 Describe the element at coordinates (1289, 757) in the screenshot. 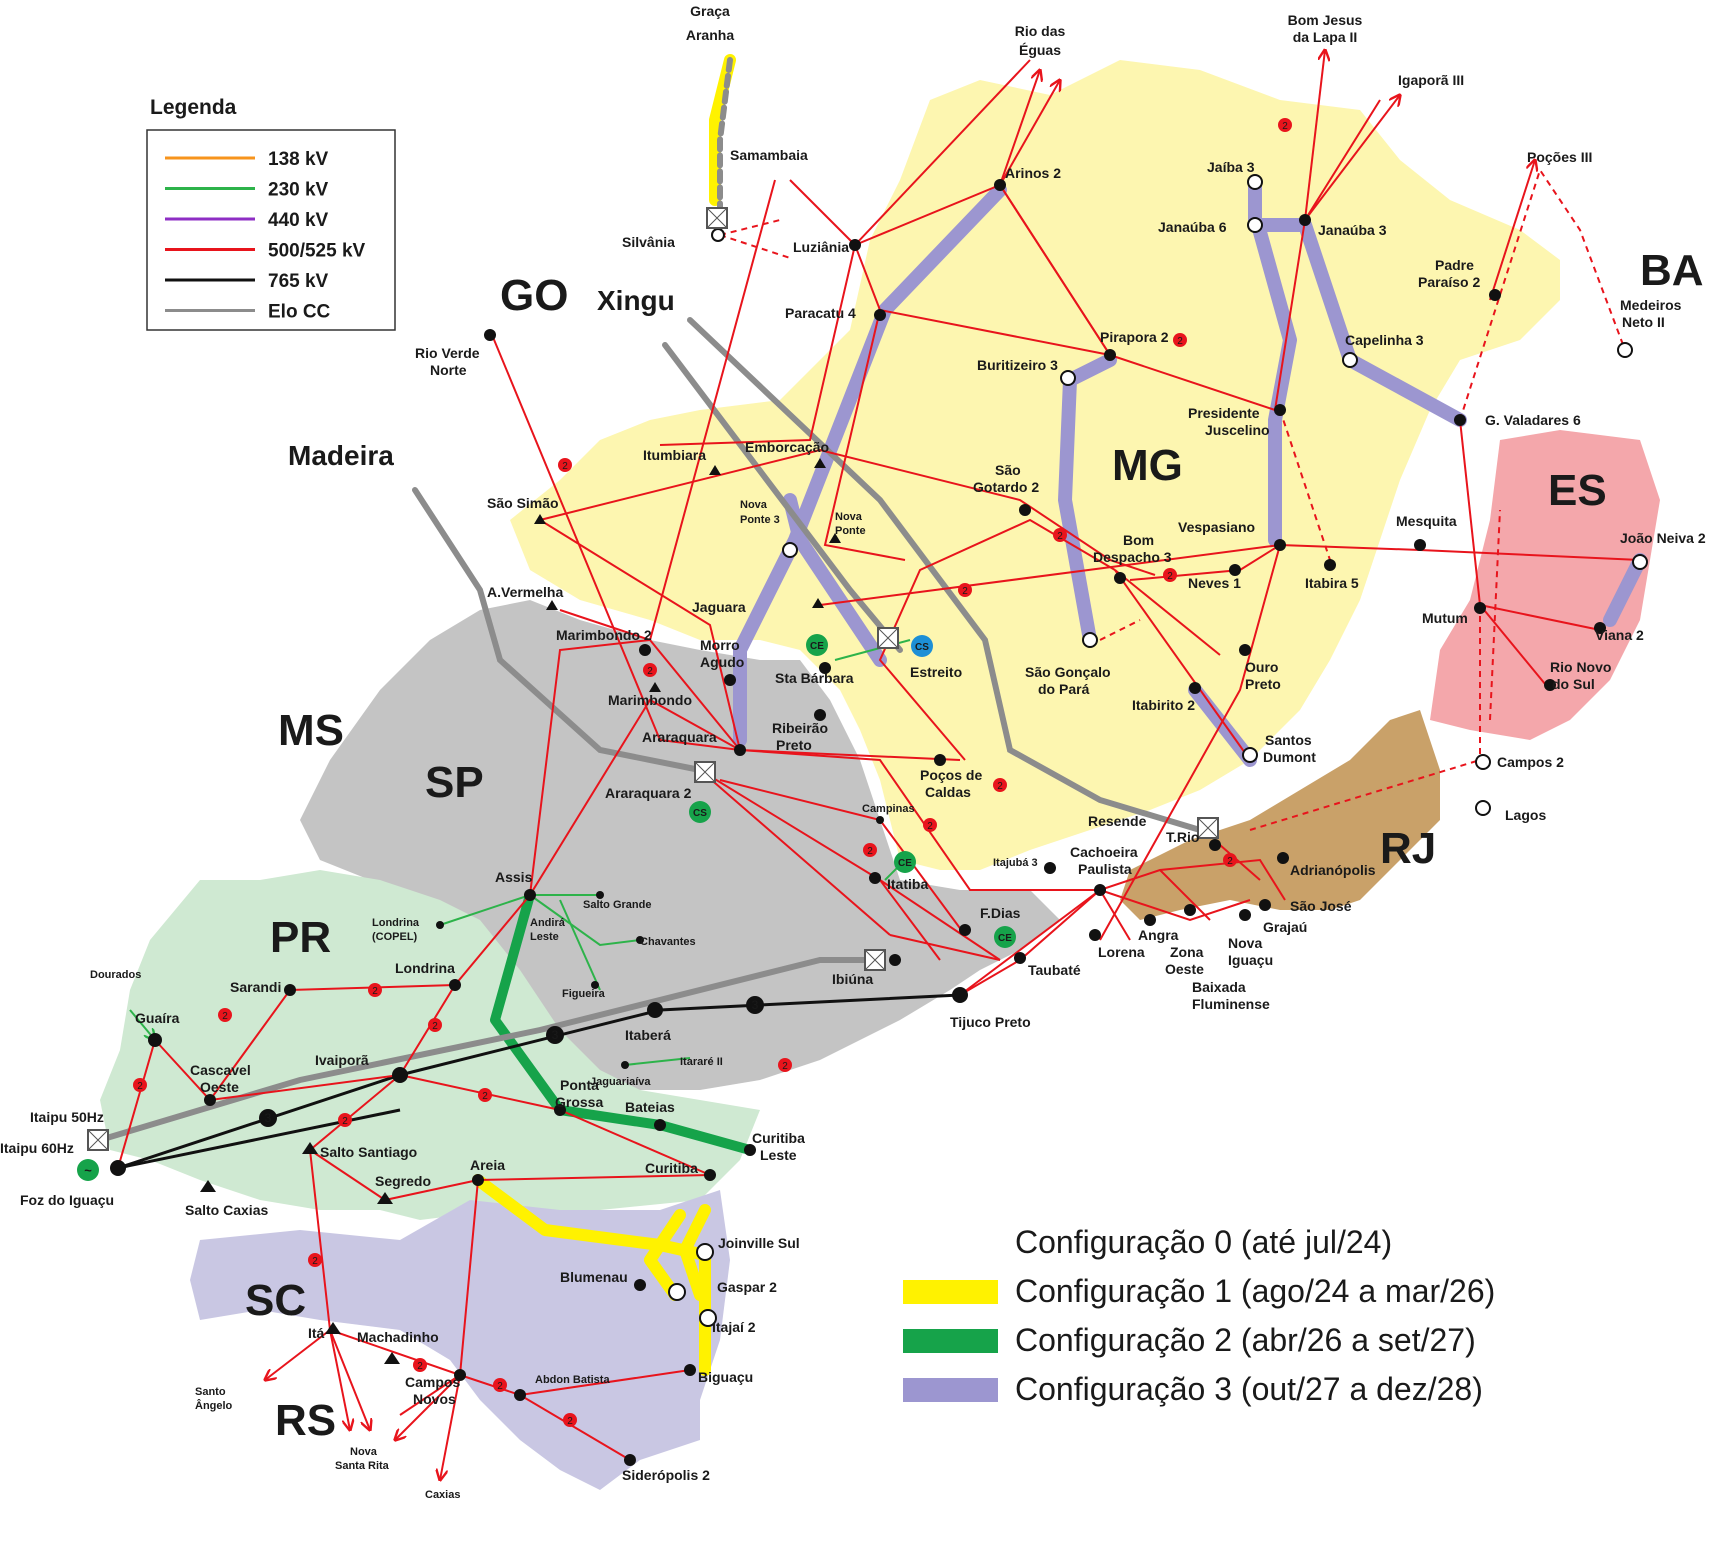

I see `svg-text: Dumont` at that location.